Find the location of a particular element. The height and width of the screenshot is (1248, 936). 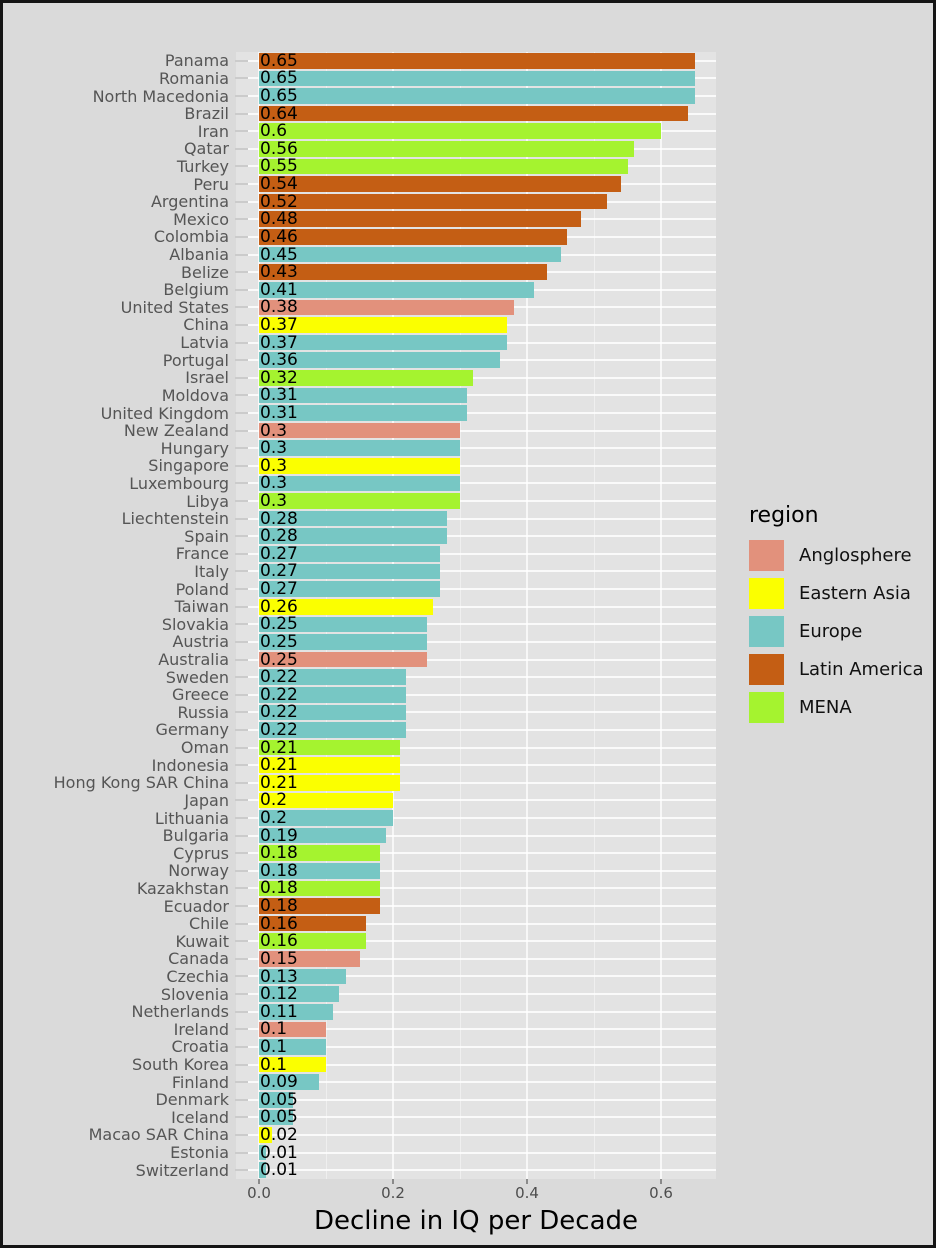

country-label: Canada is located at coordinates (198, 959).